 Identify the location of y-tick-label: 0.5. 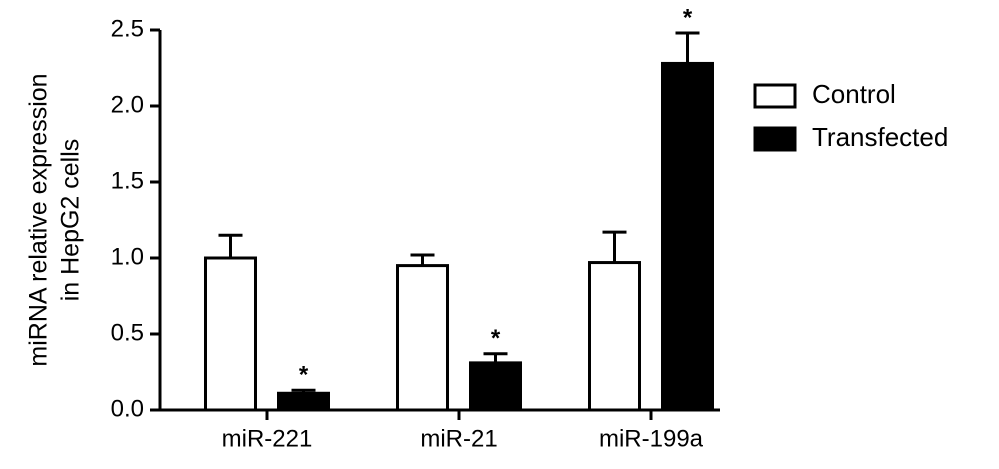
(127, 332).